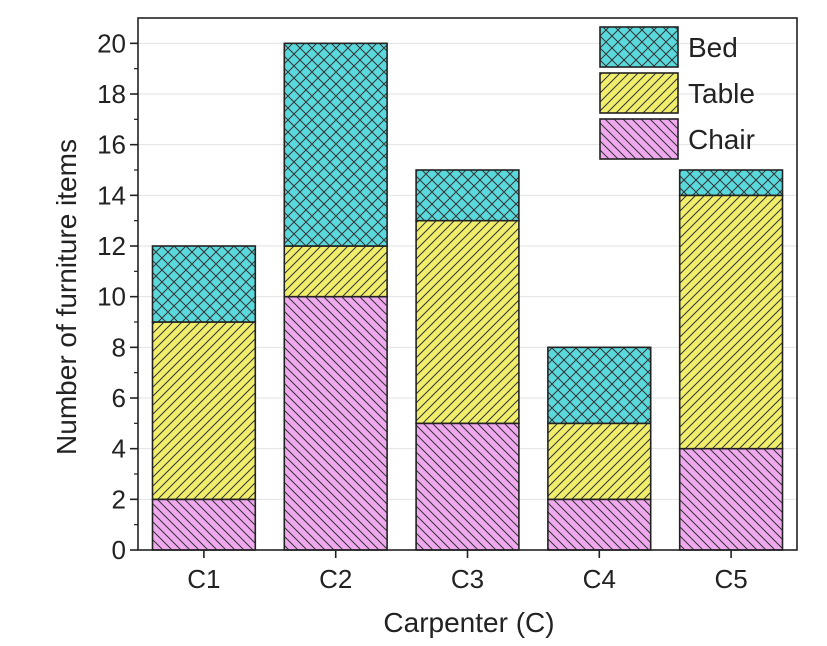 The image size is (827, 646). What do you see at coordinates (467, 579) in the screenshot?
I see `x-tick-label-c3: C3` at bounding box center [467, 579].